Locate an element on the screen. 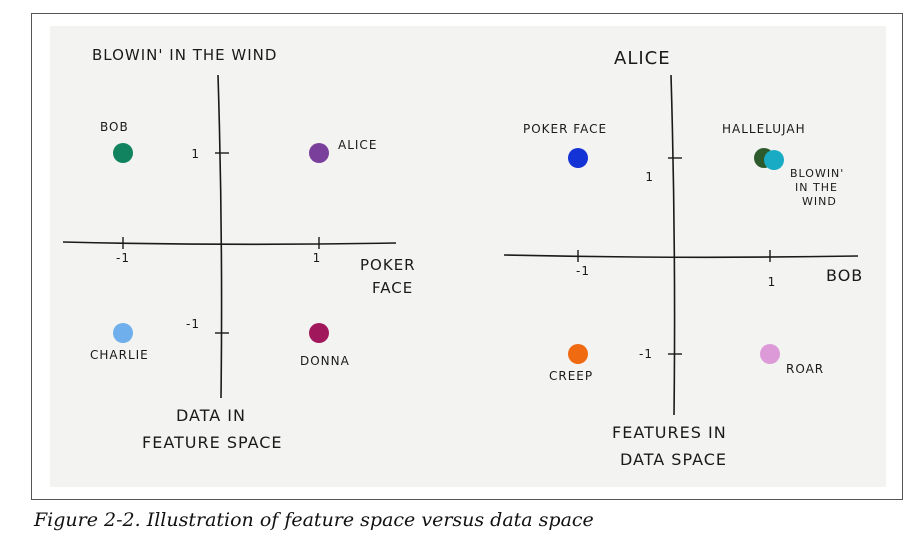 This screenshot has width=909, height=554. chart-title-line: DATA IN is located at coordinates (211, 415).